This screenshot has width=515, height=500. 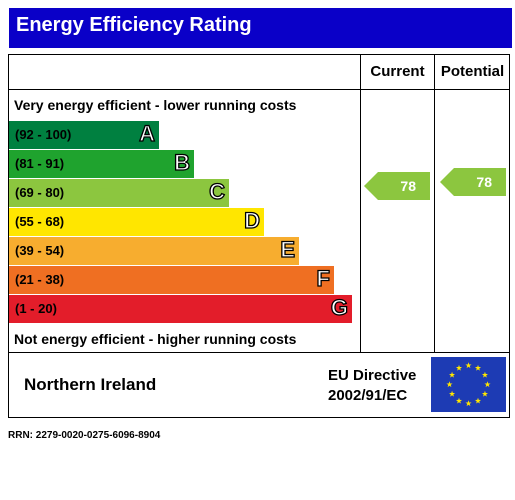 I want to click on eu-stars, so click(x=468, y=384).